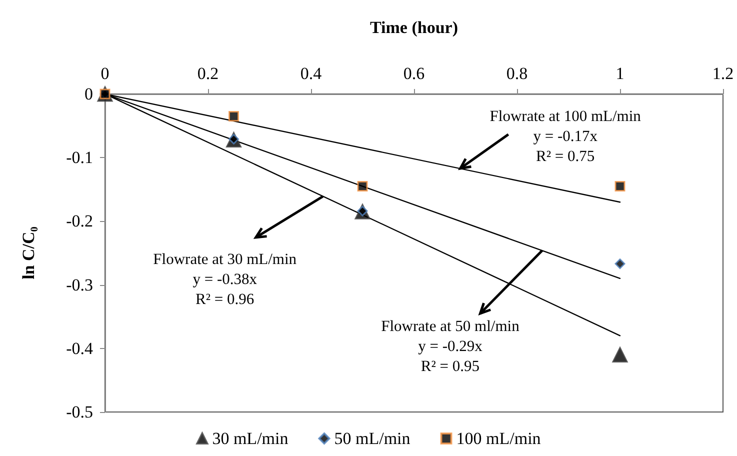 The width and height of the screenshot is (737, 456). I want to click on annotation: Flowrate at 50 ml/min y = -0.29x R² = 0.95, so click(450, 346).